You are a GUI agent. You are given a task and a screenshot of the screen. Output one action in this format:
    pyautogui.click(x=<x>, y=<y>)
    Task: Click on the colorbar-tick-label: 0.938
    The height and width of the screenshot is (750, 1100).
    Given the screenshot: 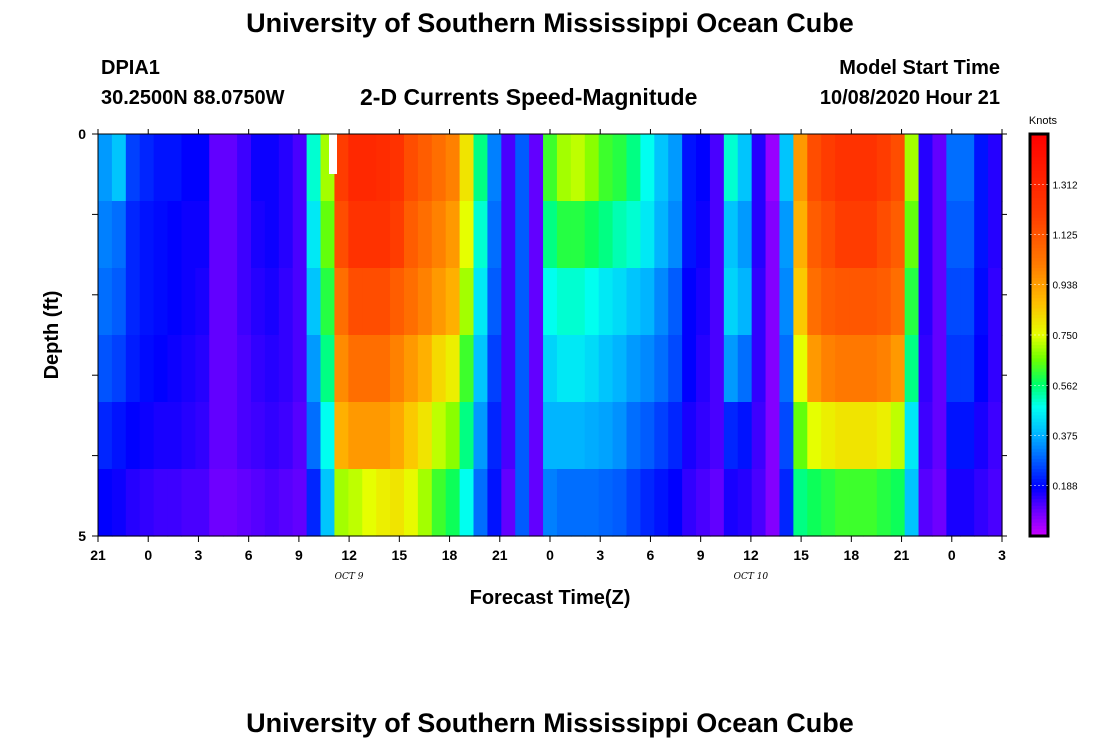 What is the action you would take?
    pyautogui.click(x=1064, y=286)
    